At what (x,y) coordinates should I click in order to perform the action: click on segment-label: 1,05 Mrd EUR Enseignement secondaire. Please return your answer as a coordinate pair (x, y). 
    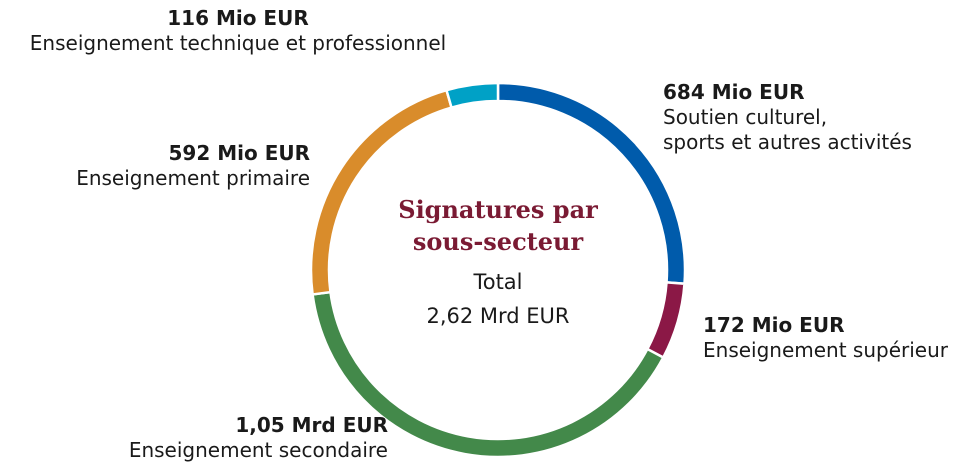
    Looking at the image, I should click on (224, 438).